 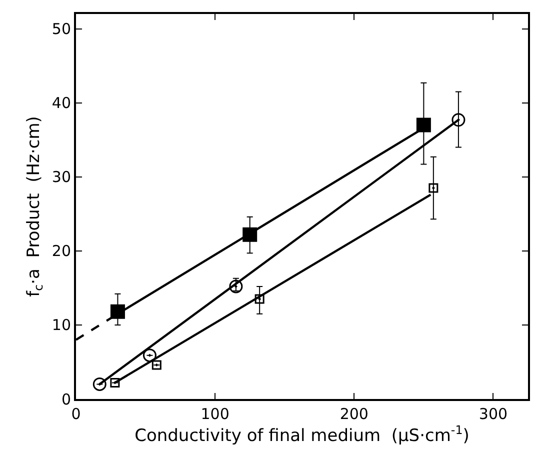 What do you see at coordinates (66, 399) in the screenshot?
I see `y-tick-label: 0` at bounding box center [66, 399].